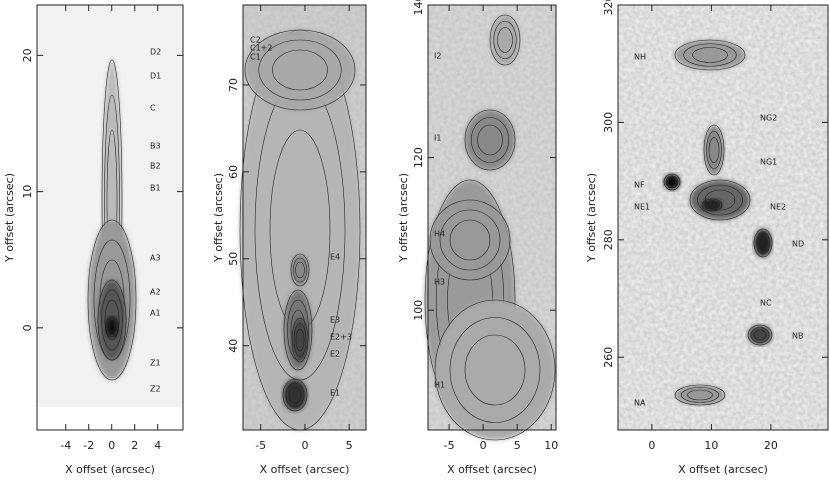 The width and height of the screenshot is (830, 483). What do you see at coordinates (233, 85) in the screenshot?
I see `y-tick-label: 70` at bounding box center [233, 85].